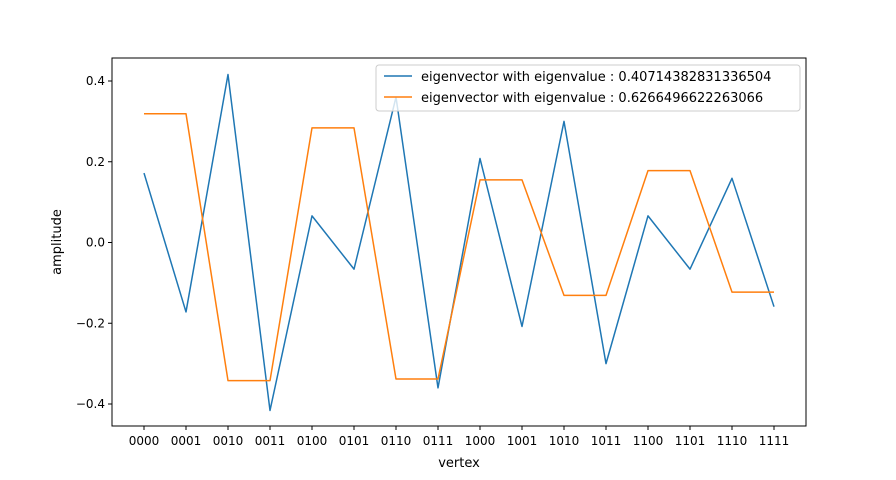  I want to click on x-tick-label: 0011, so click(270, 441).